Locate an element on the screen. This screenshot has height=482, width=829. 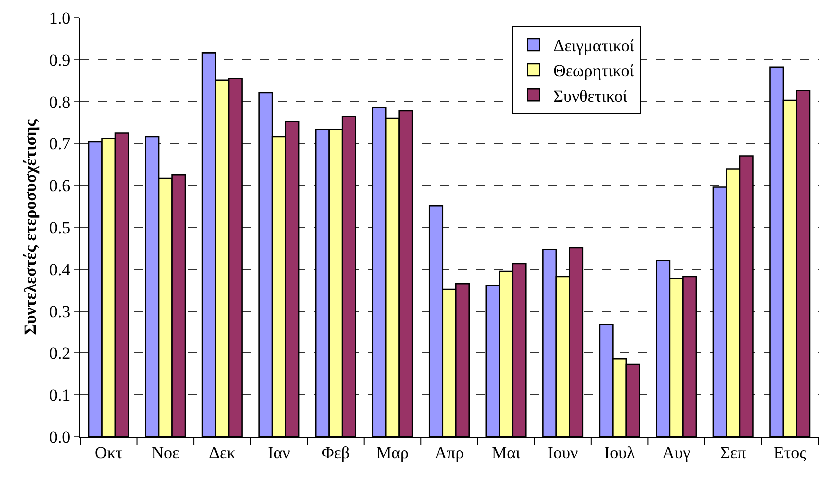
x-tick-label: Δεκ is located at coordinates (222, 452).